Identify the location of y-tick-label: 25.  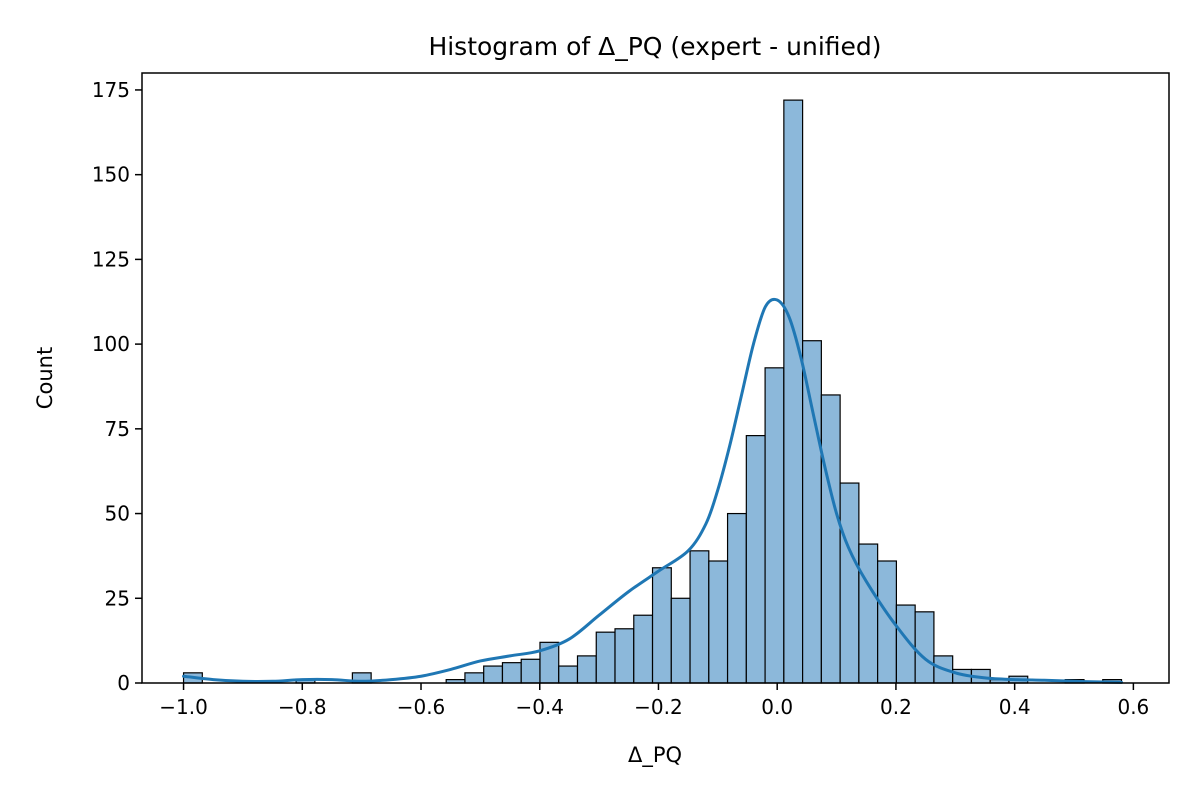
(117, 598).